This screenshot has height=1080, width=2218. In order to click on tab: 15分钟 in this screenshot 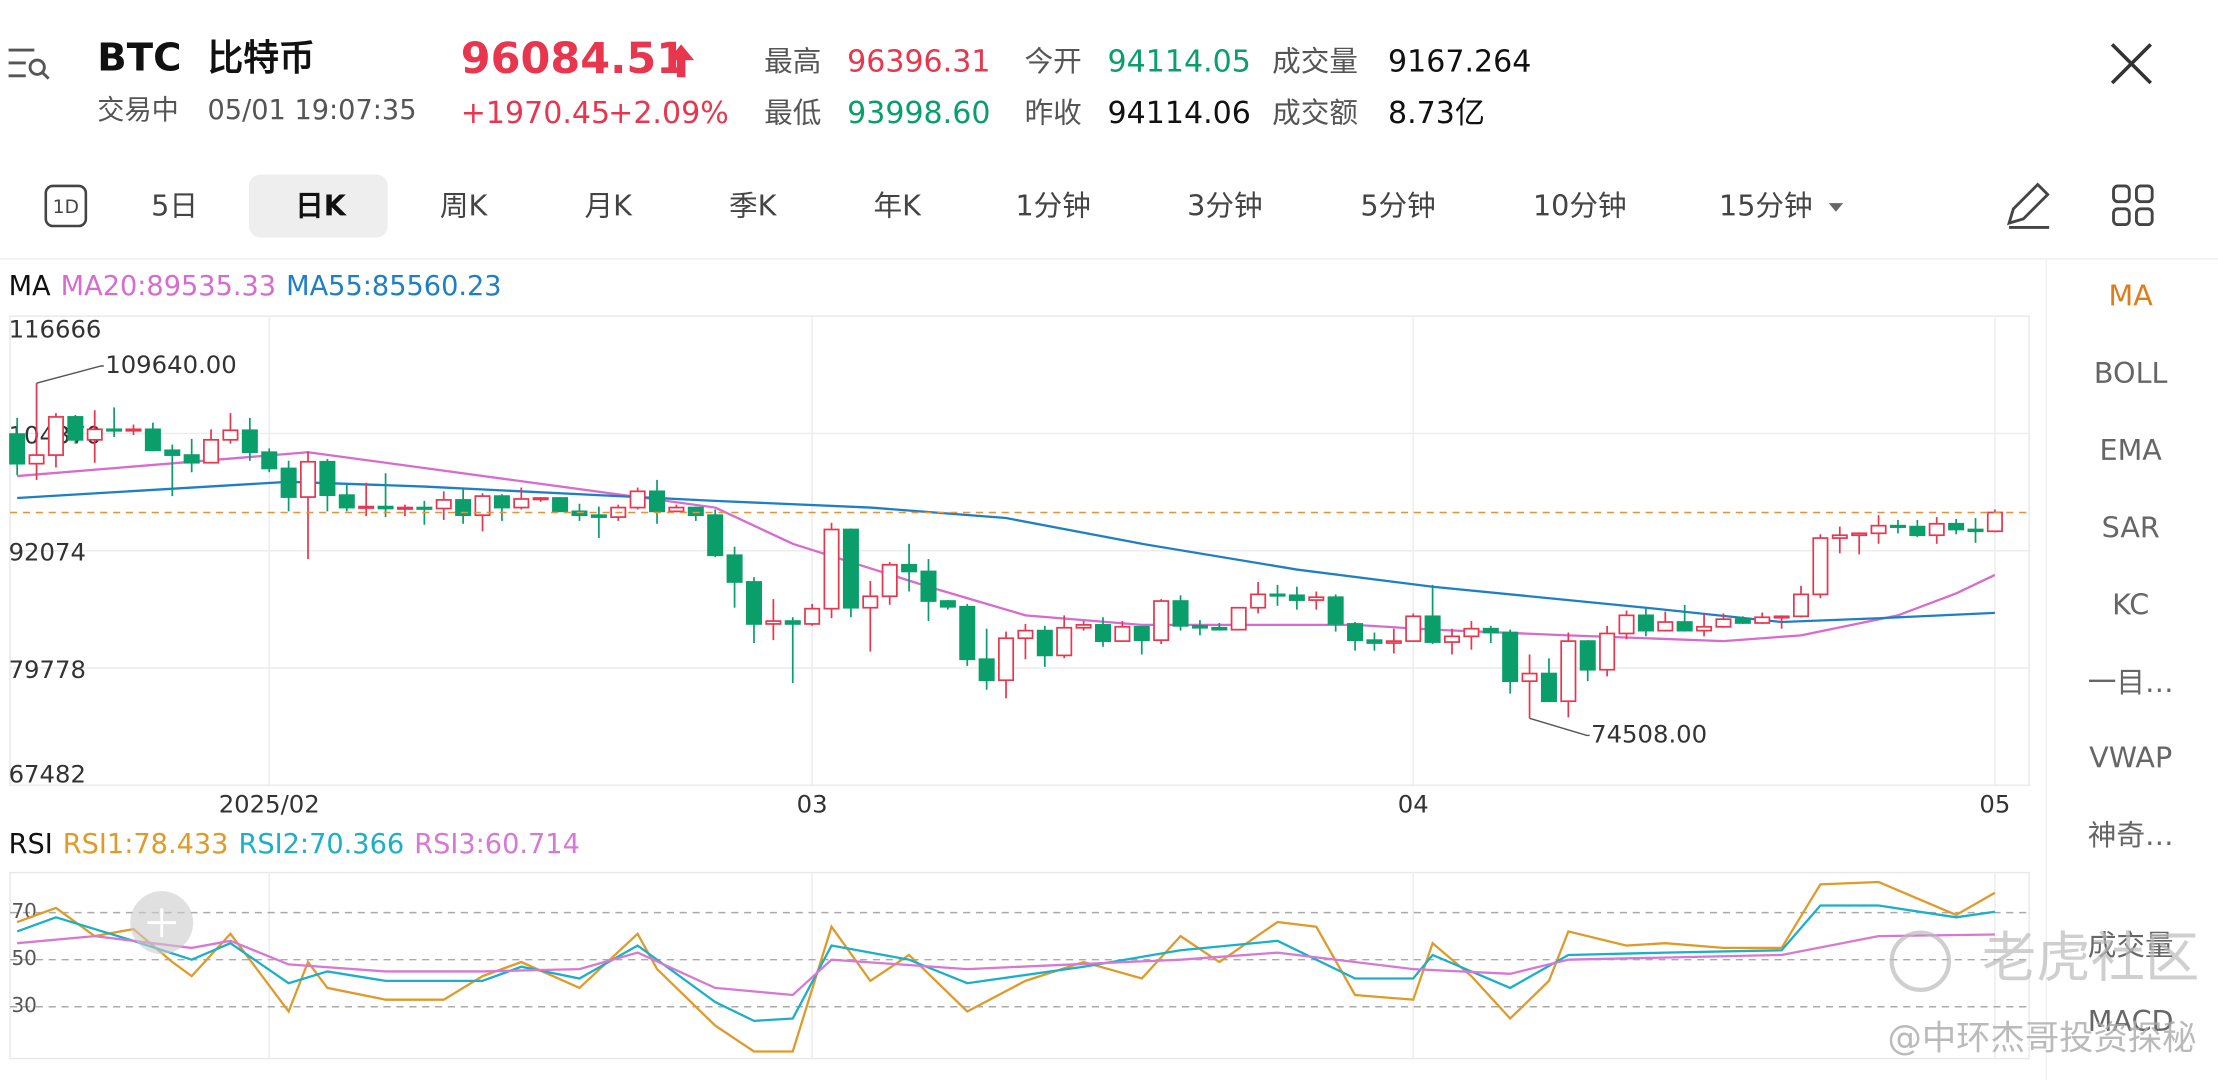, I will do `click(1766, 205)`.